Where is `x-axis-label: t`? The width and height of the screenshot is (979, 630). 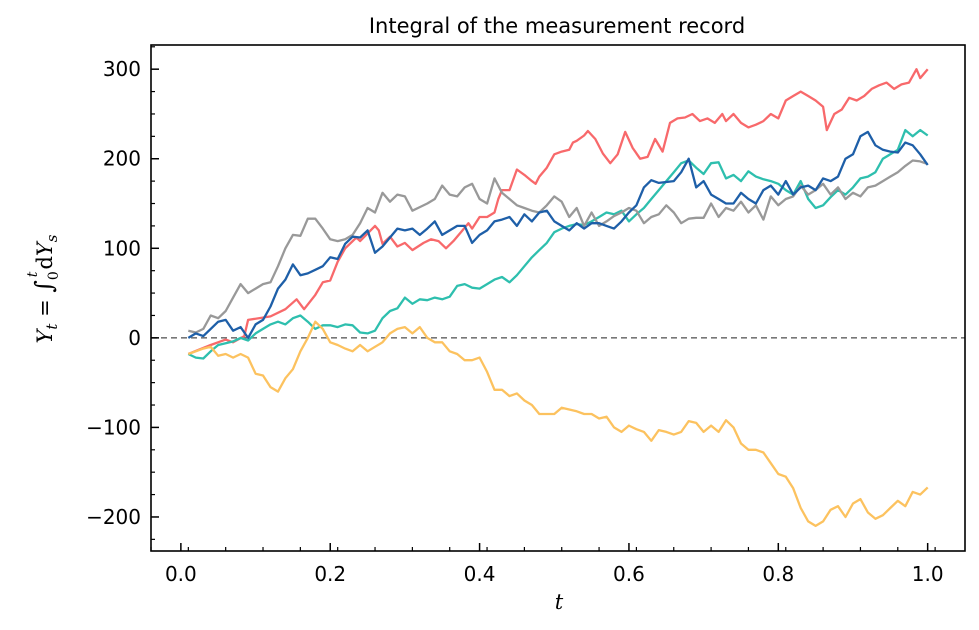 x-axis-label: t is located at coordinates (559, 602).